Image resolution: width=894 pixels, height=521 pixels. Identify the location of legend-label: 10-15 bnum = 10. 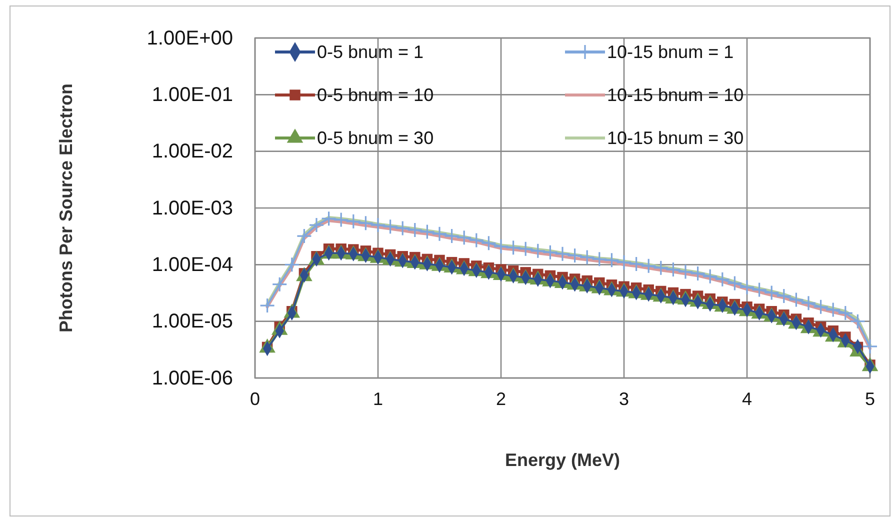
(675, 95).